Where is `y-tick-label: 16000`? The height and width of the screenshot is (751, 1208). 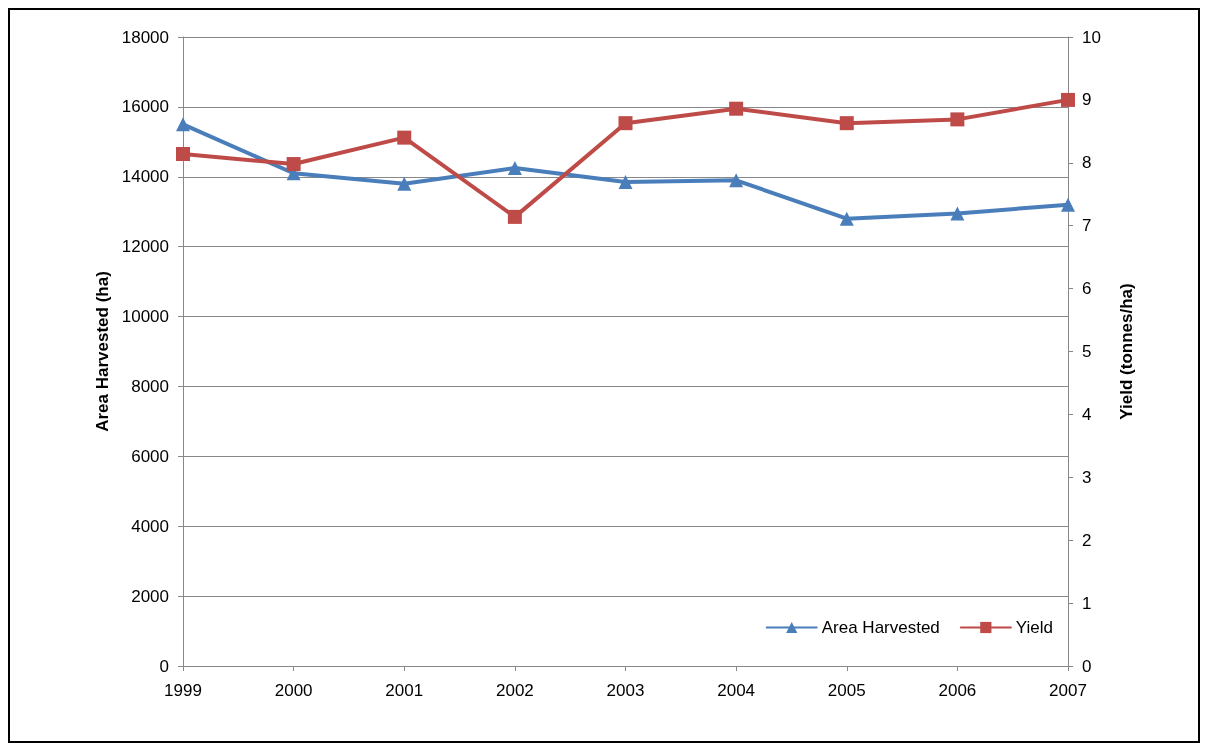
y-tick-label: 16000 is located at coordinates (145, 107).